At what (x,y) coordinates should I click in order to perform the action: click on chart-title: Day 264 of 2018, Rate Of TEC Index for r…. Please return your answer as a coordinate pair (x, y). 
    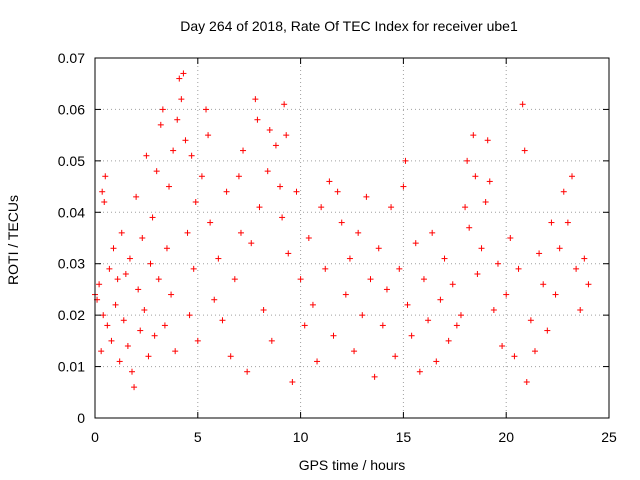
    Looking at the image, I should click on (349, 26).